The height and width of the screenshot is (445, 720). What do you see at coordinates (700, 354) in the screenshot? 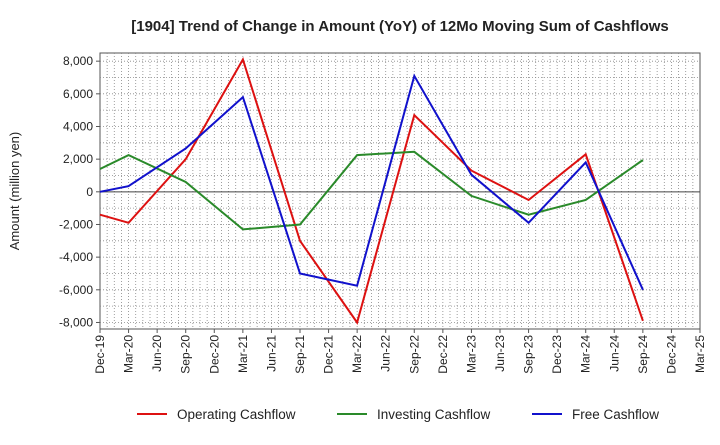
I see `x-tick-label: Mar-25` at bounding box center [700, 354].